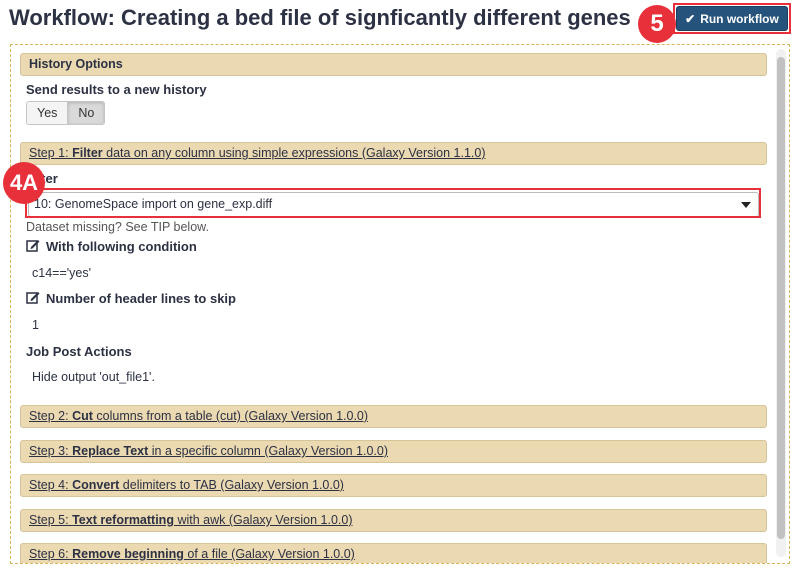  Describe the element at coordinates (153, 204) in the screenshot. I see `dataset-select-value: 10: GenomeSpace import on gene_exp.diff` at that location.